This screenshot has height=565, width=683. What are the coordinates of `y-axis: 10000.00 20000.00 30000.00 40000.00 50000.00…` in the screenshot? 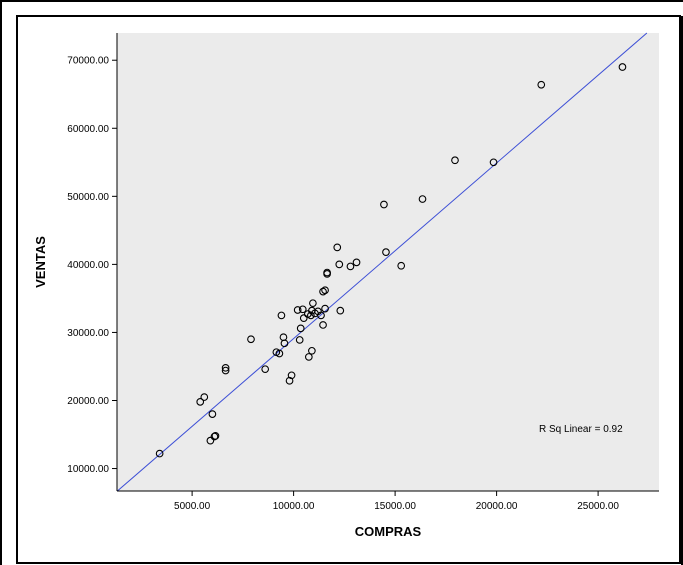 It's located at (92, 262).